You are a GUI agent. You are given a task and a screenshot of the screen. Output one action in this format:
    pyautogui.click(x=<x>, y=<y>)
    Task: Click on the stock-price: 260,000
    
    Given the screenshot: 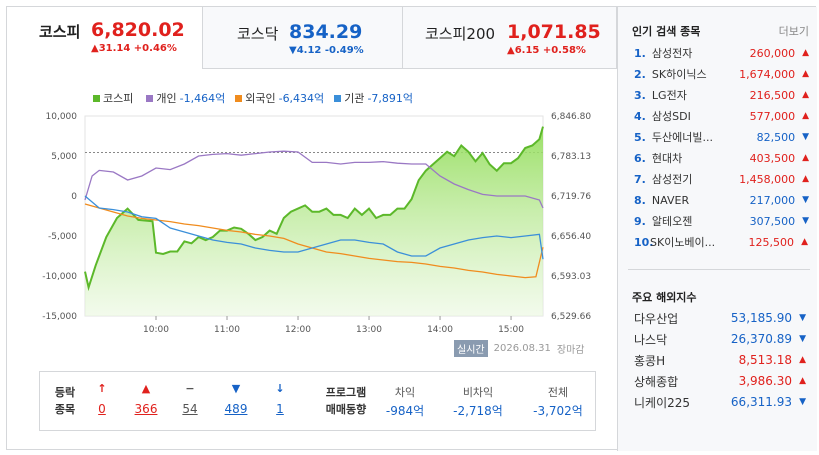 What is the action you would take?
    pyautogui.click(x=772, y=53)
    